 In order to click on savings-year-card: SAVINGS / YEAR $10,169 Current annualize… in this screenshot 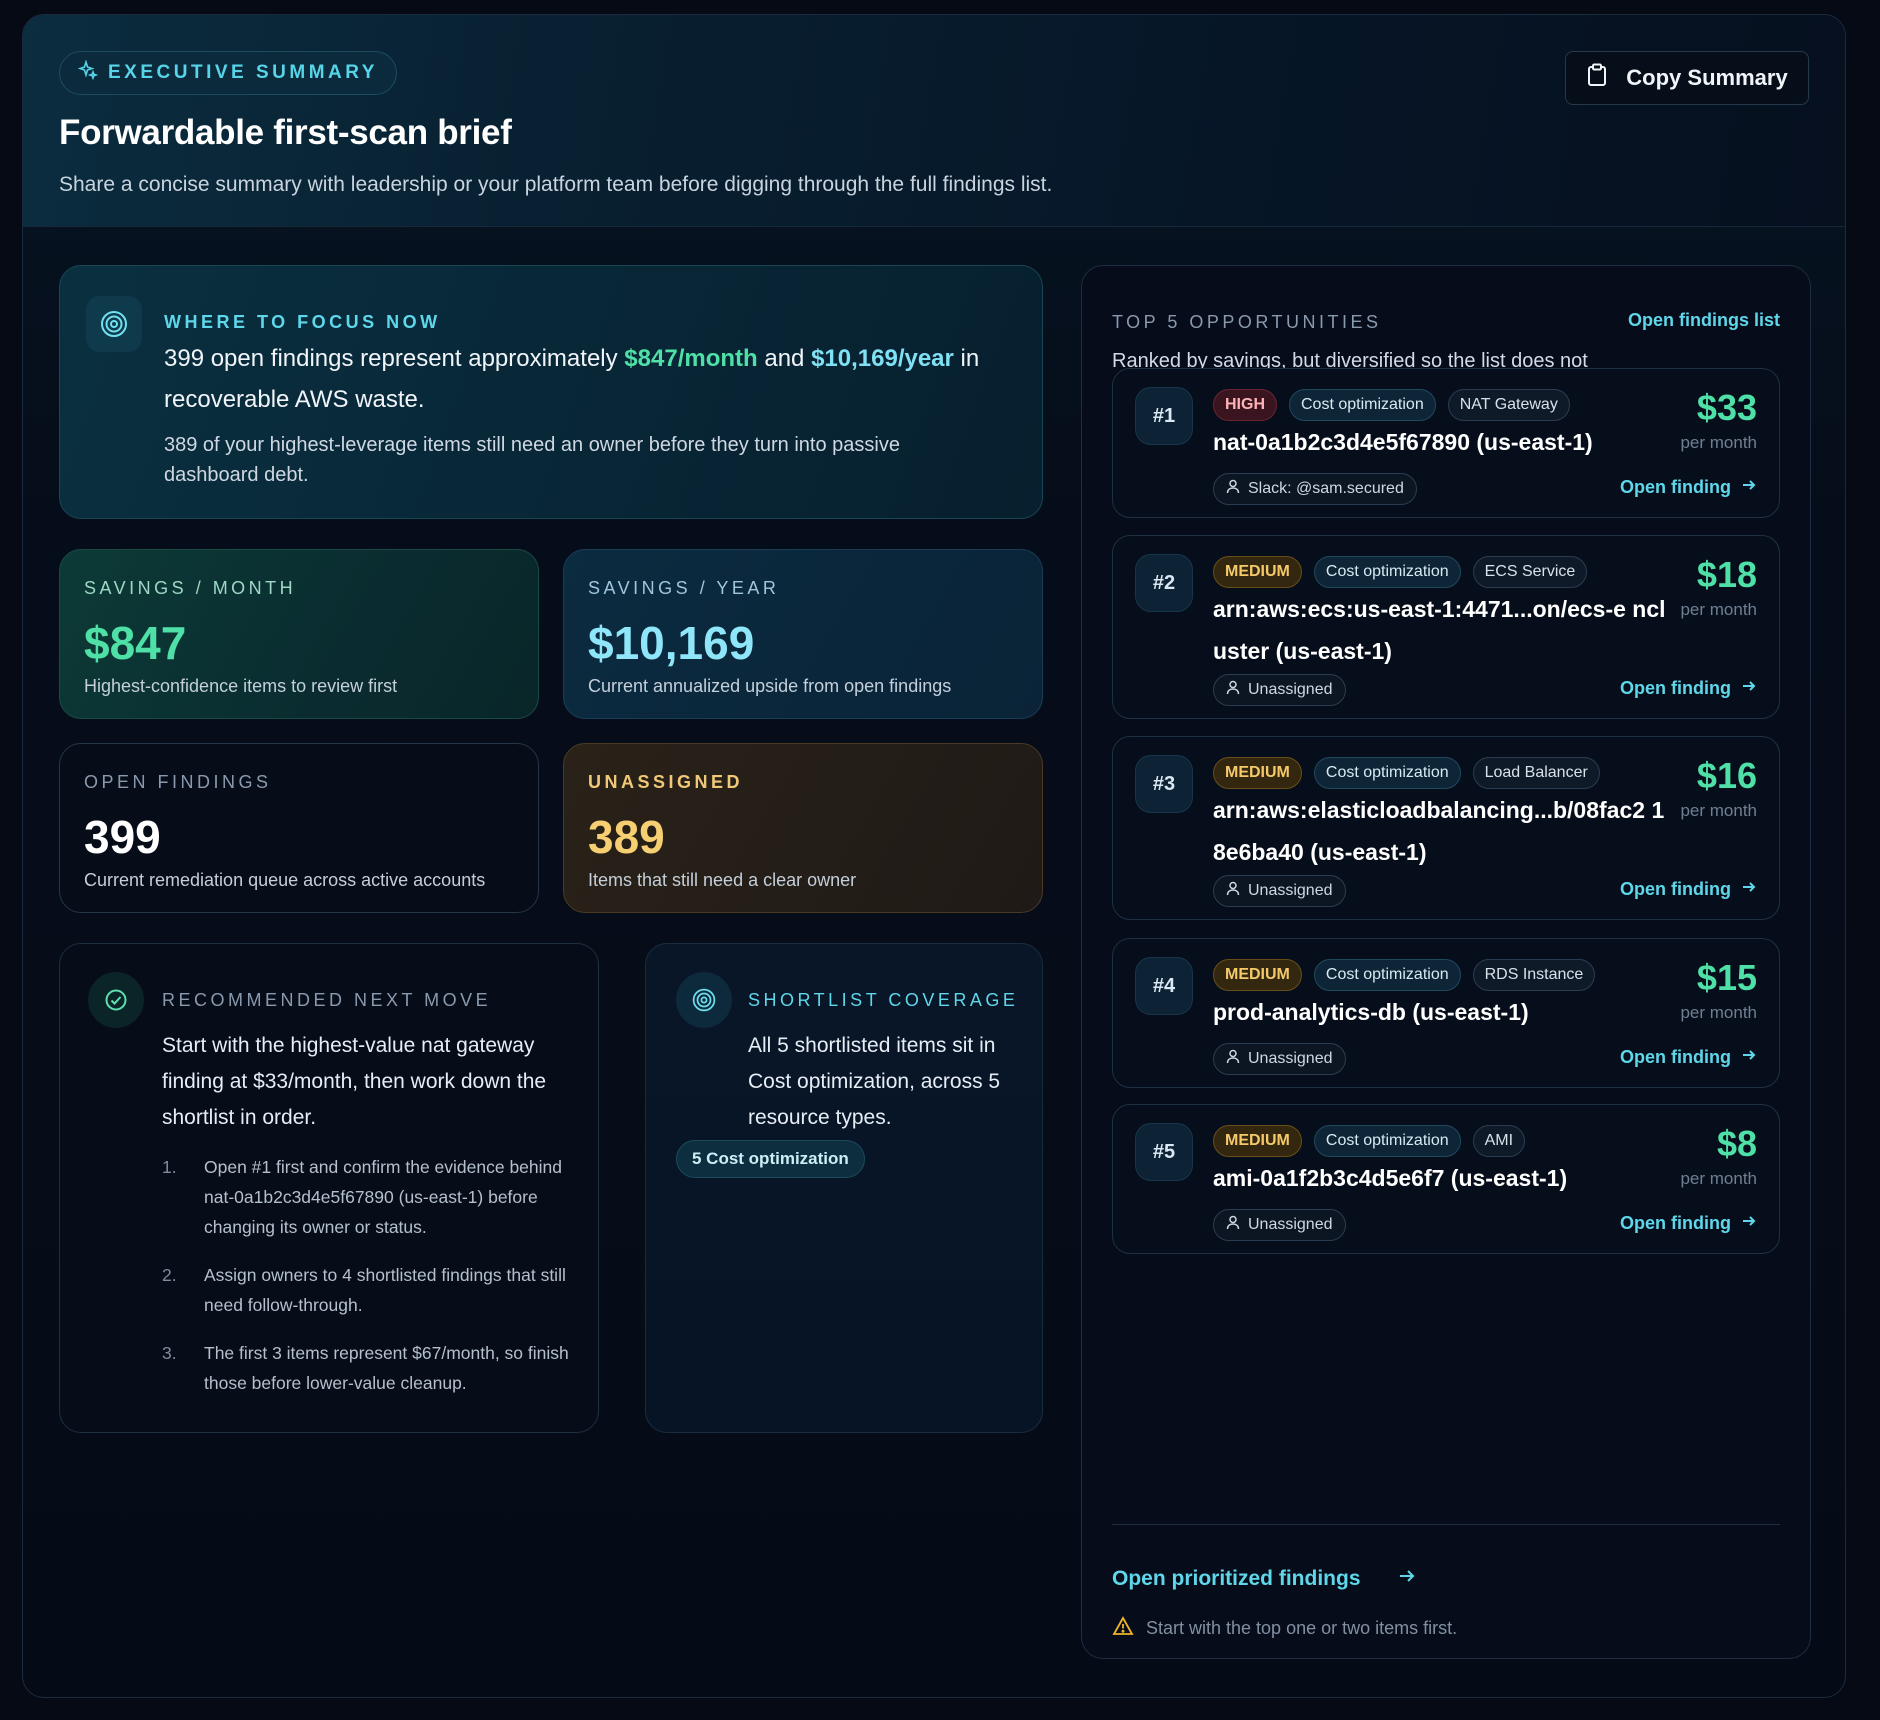, I will do `click(803, 634)`.